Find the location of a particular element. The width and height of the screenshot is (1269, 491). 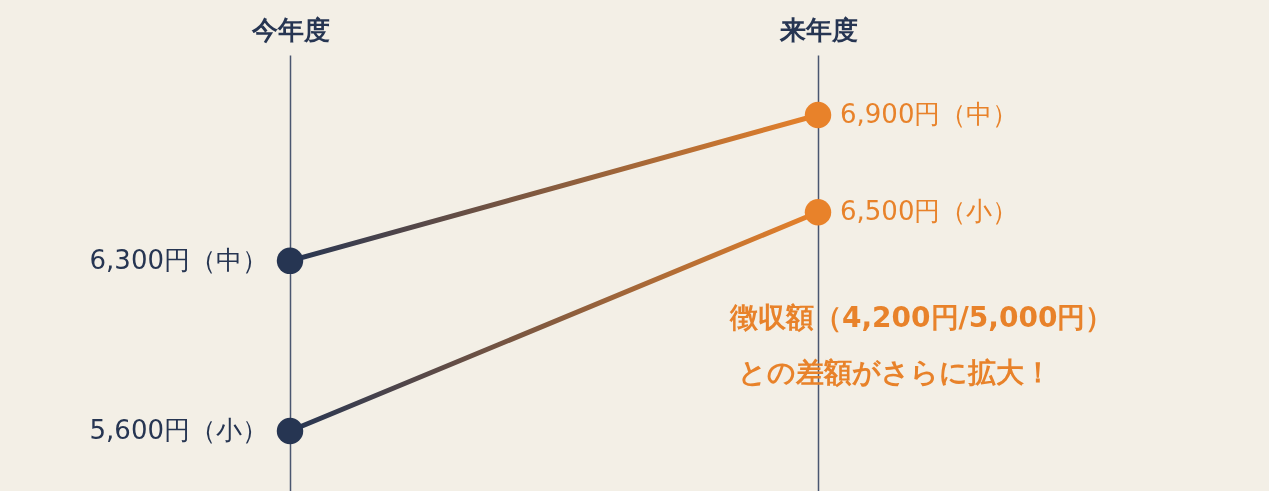

data-label: 6,900円（中） is located at coordinates (929, 114).